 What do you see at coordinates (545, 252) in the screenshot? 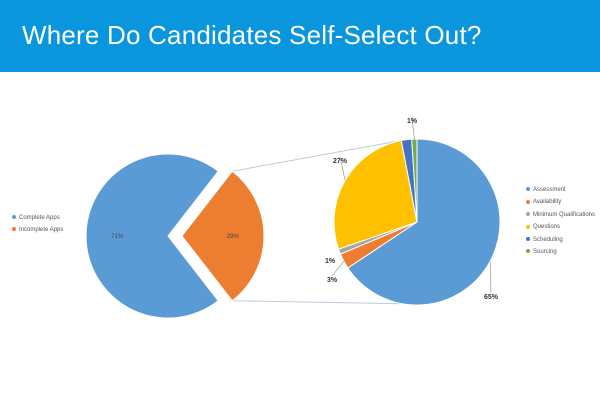
I see `legend-label: Sourcing` at bounding box center [545, 252].